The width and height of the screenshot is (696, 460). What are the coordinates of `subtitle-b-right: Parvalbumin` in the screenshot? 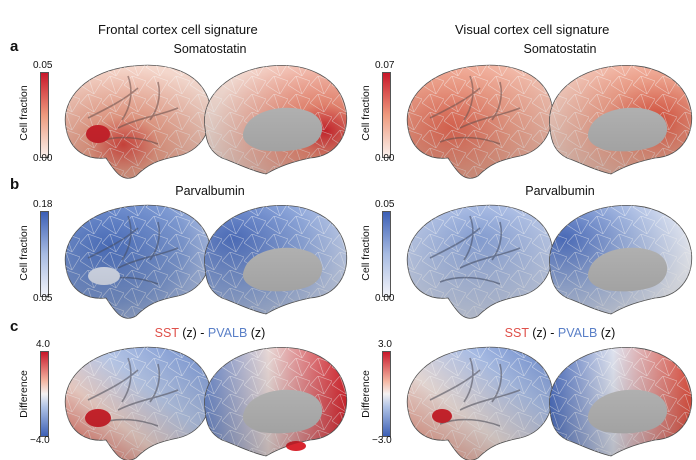 It's located at (560, 191).